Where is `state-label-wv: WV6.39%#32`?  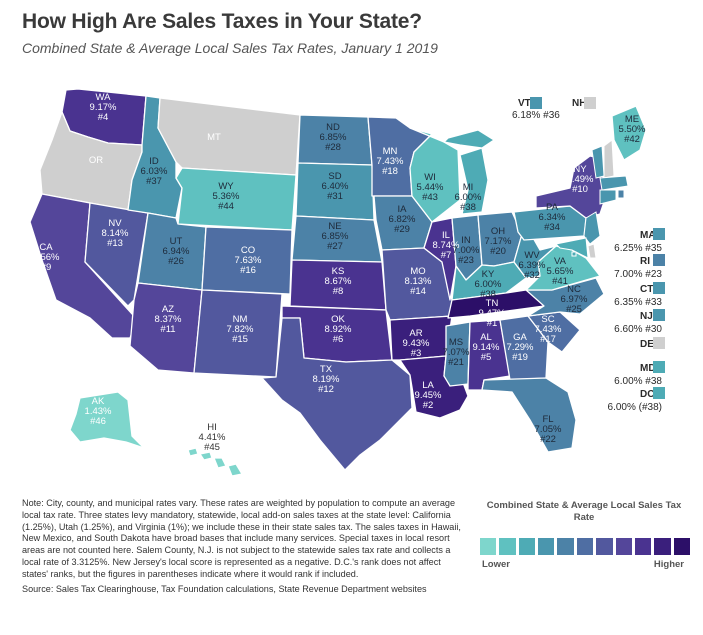 state-label-wv: WV6.39%#32 is located at coordinates (532, 265).